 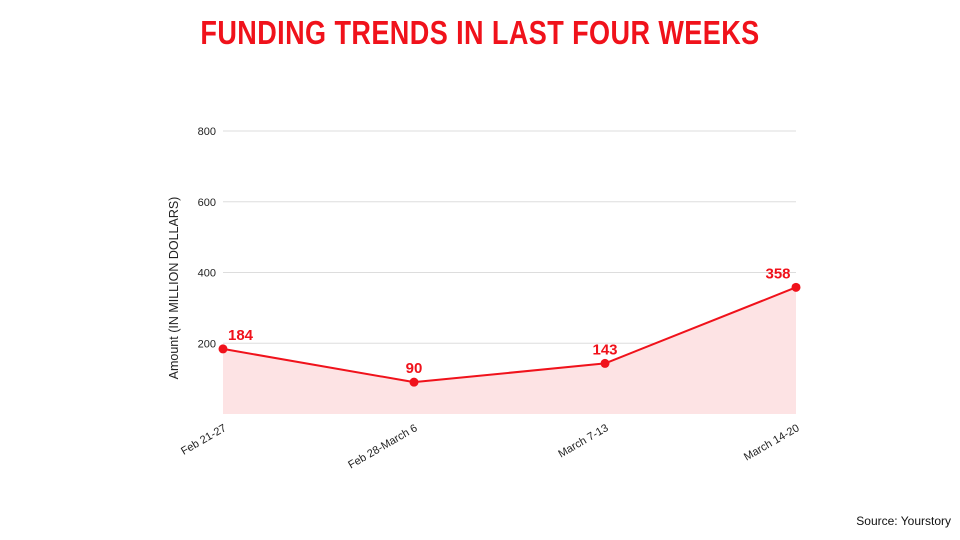 What do you see at coordinates (480, 32) in the screenshot?
I see `chart-title: FUNDING TRENDS IN LAST FOUR WEEKS` at bounding box center [480, 32].